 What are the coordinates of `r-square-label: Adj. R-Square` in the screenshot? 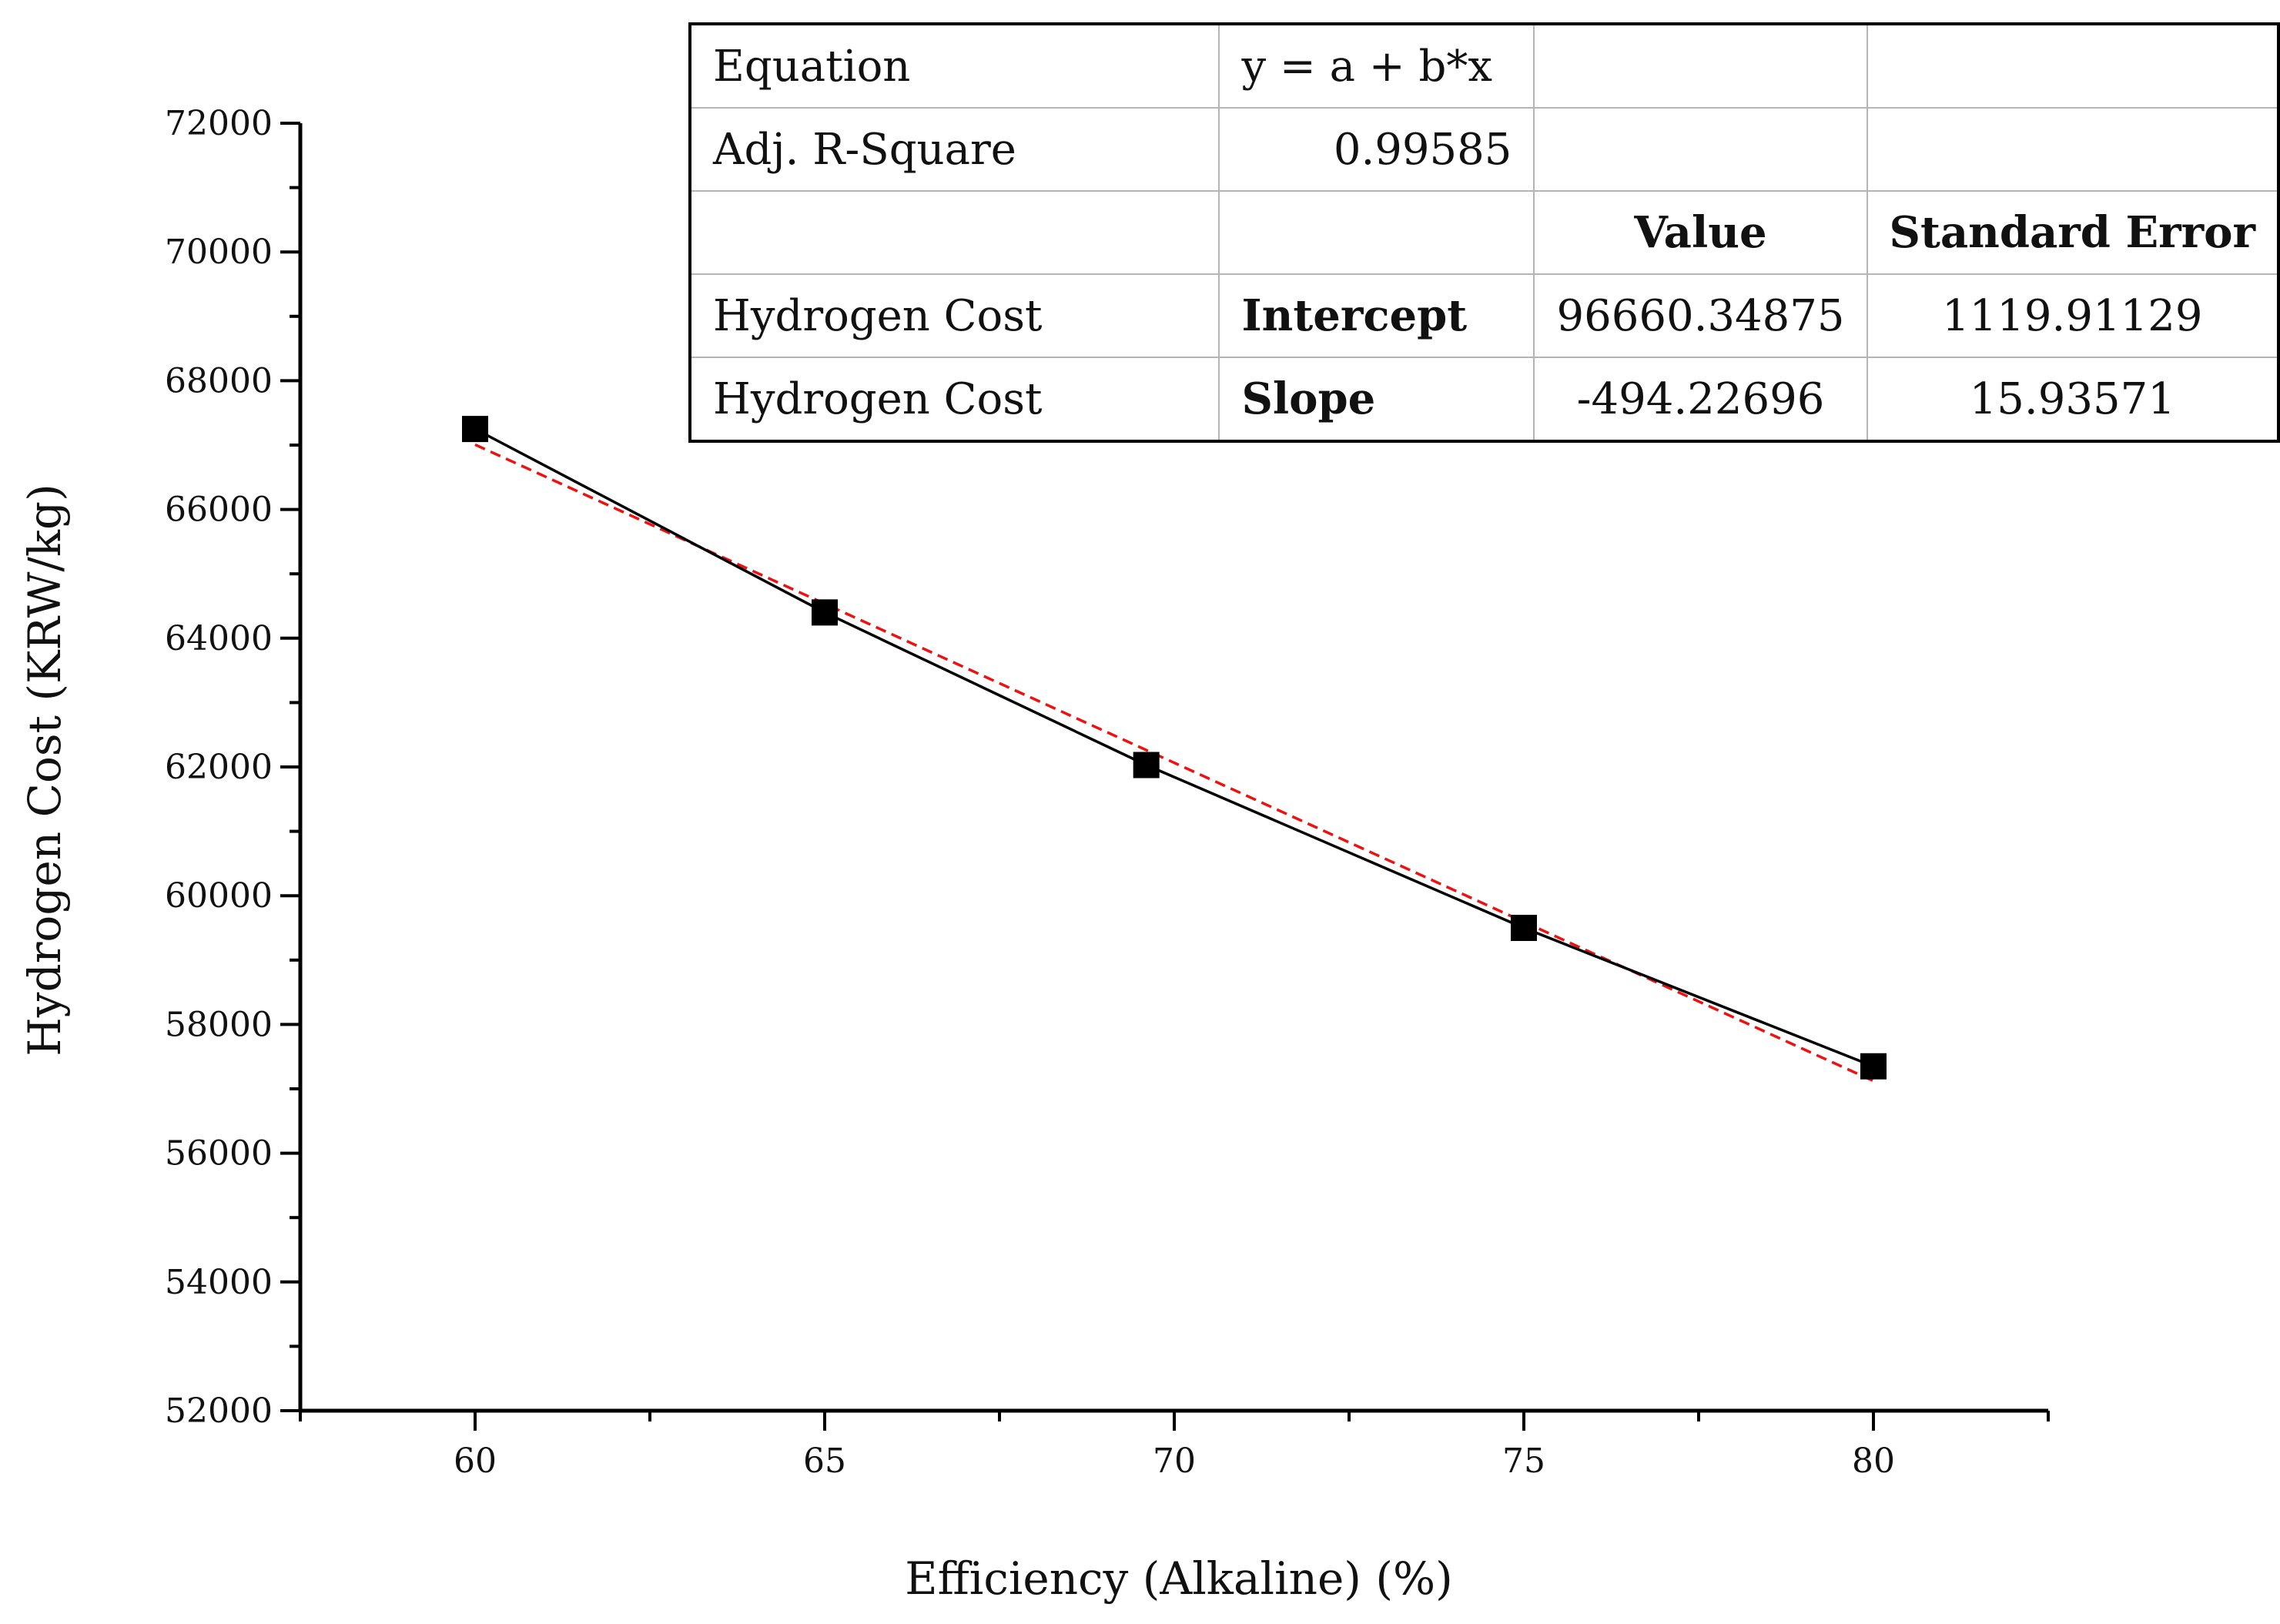 It's located at (955, 149).